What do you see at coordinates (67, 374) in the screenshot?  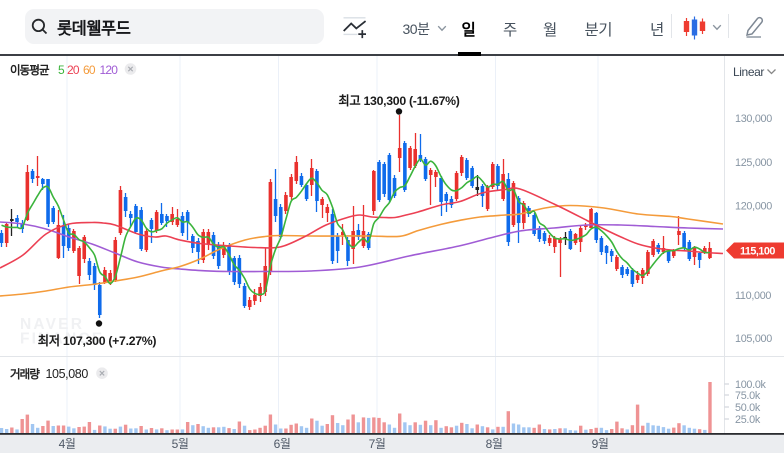 I see `svg-text: 105,080` at bounding box center [67, 374].